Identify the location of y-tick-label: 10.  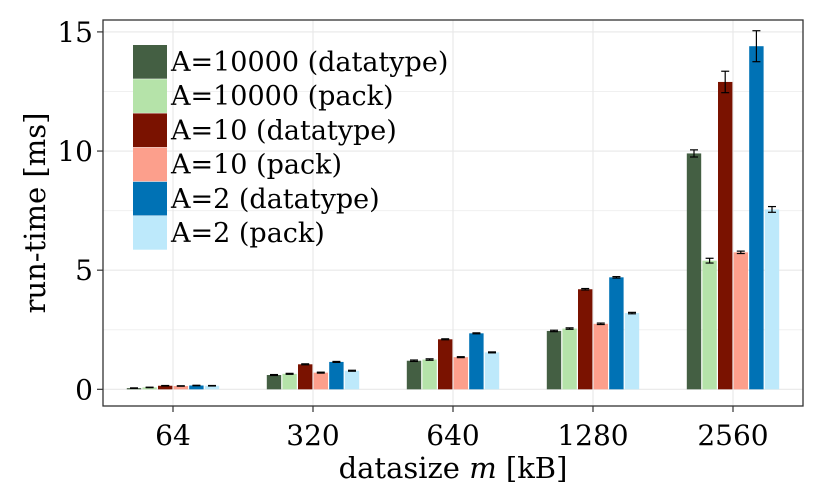
(75, 151).